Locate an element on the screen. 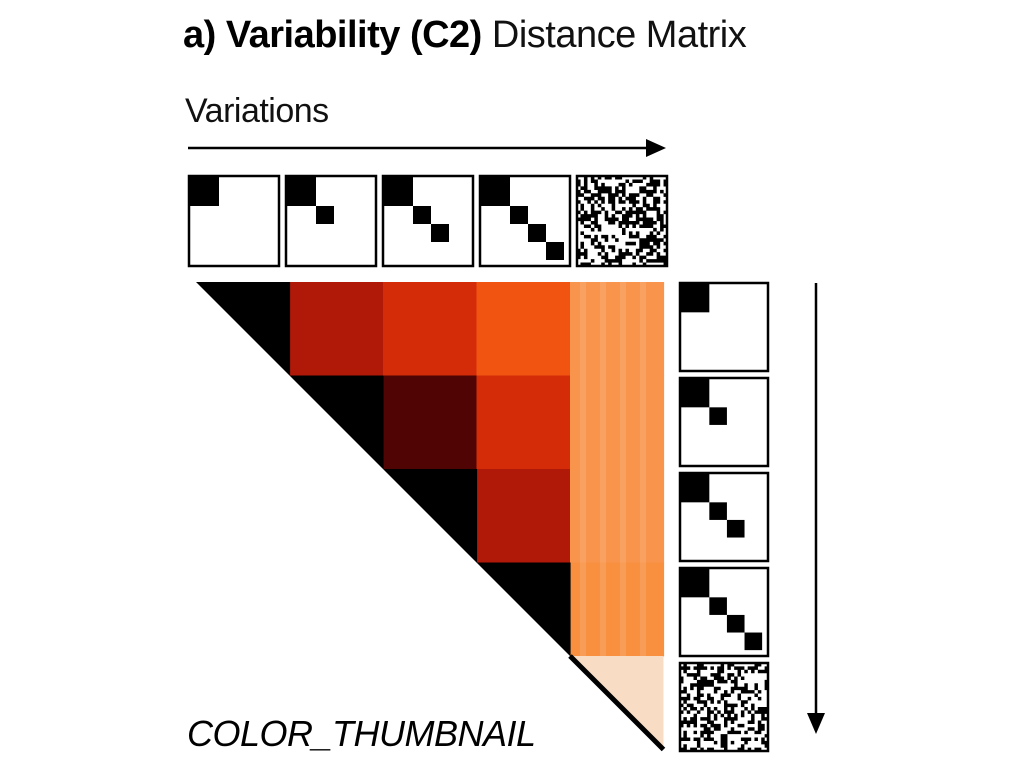 This screenshot has height=768, width=1024. matrix-cell-r2-c4 is located at coordinates (617, 516).